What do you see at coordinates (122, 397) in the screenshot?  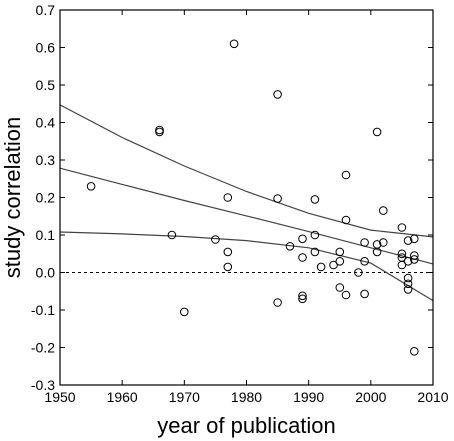 I see `x-tick-label: 1960` at bounding box center [122, 397].